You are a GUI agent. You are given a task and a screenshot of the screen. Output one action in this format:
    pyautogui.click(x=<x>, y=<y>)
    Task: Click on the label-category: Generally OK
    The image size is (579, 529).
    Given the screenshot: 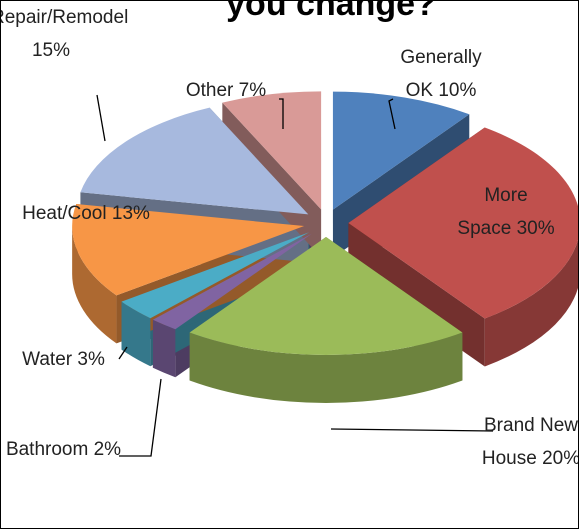 What is the action you would take?
    pyautogui.click(x=441, y=74)
    